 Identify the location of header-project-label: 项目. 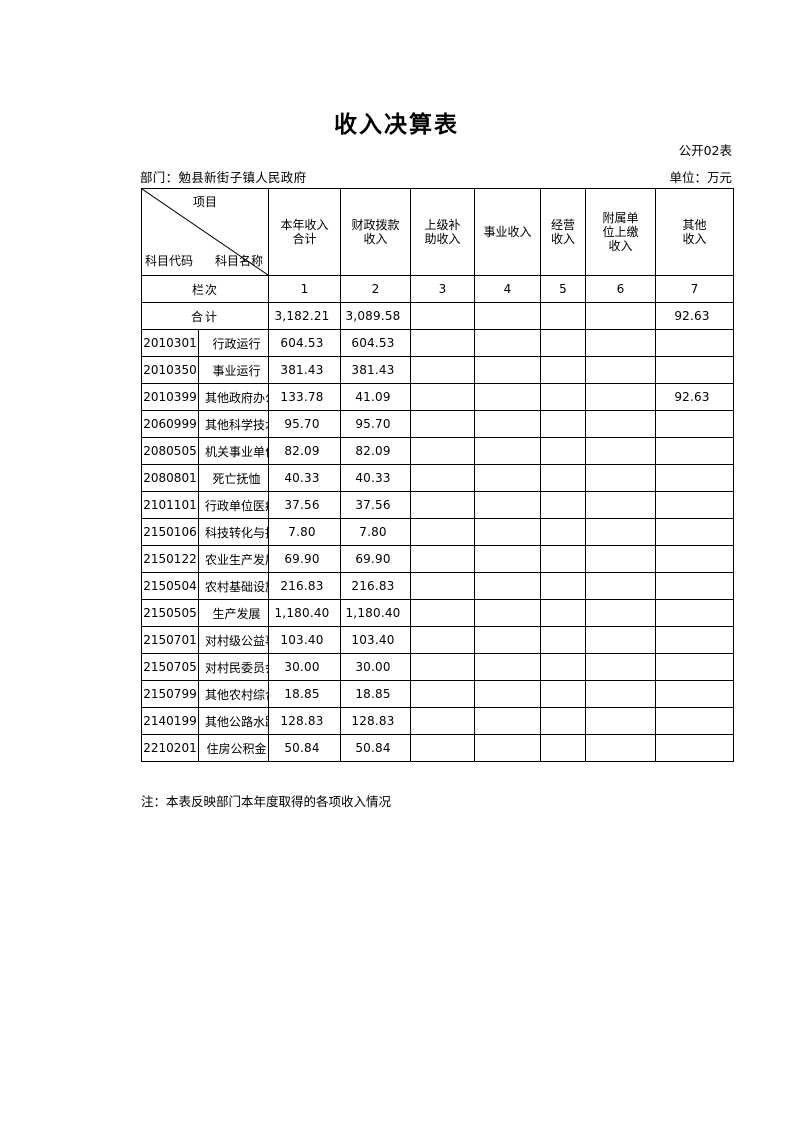
(204, 202).